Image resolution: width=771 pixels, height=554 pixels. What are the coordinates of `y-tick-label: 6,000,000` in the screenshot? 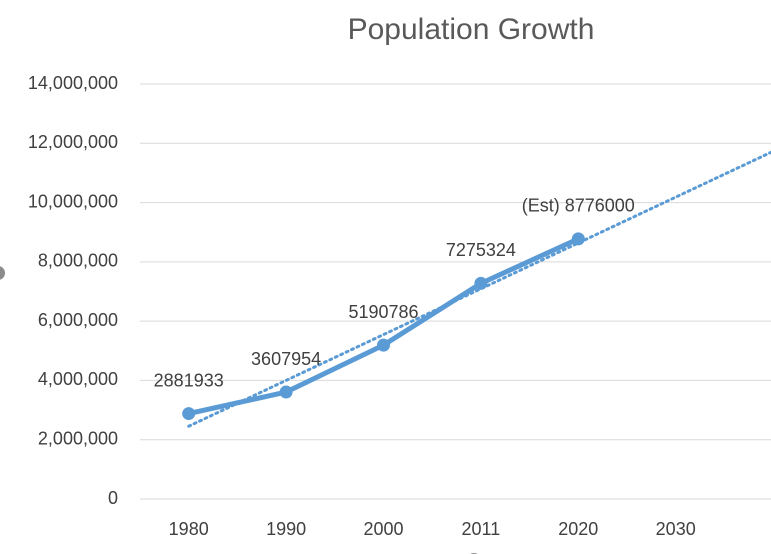 It's located at (78, 320).